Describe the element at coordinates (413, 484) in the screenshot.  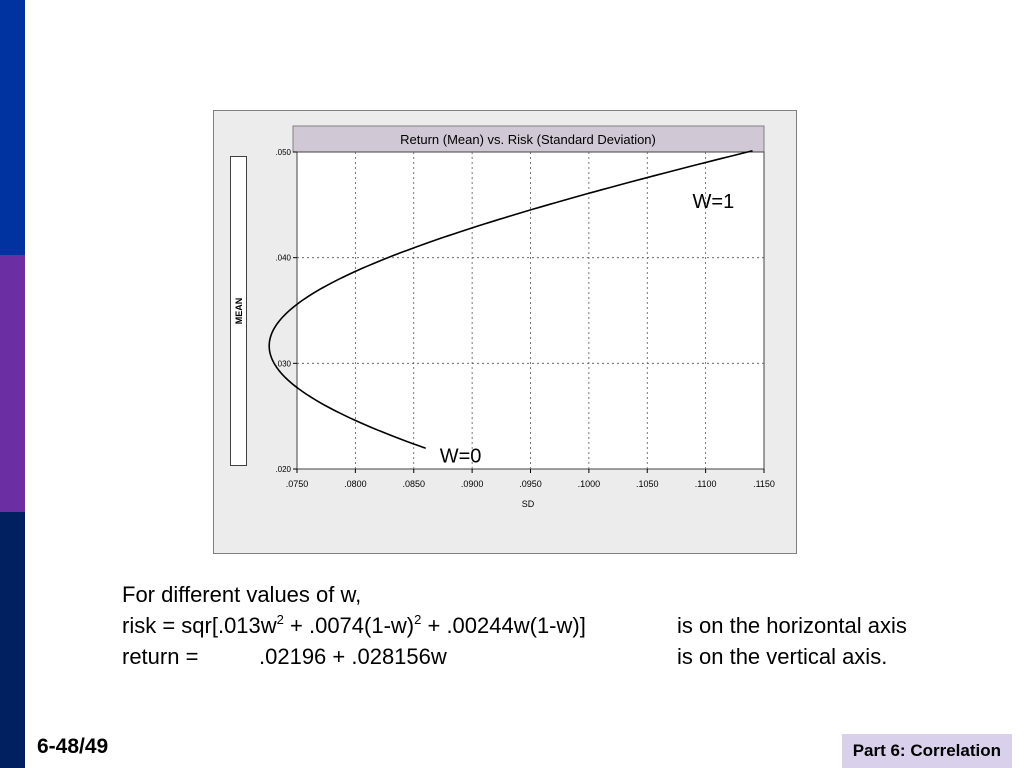
I see `x-tick-label: .0850` at that location.